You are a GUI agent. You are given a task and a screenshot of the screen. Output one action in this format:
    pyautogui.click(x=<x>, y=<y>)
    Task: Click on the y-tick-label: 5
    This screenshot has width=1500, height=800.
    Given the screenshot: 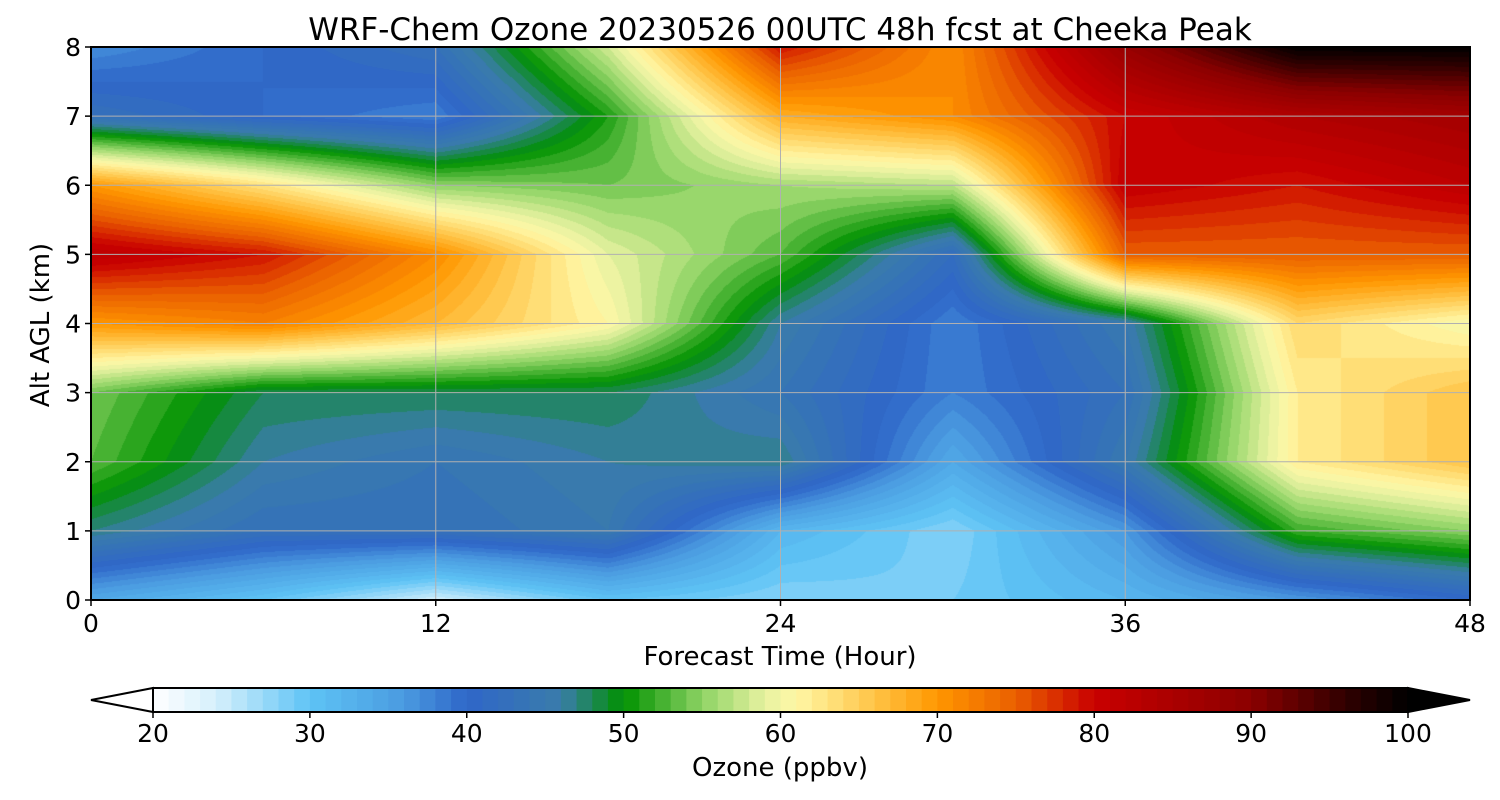 What is the action you would take?
    pyautogui.click(x=73, y=254)
    